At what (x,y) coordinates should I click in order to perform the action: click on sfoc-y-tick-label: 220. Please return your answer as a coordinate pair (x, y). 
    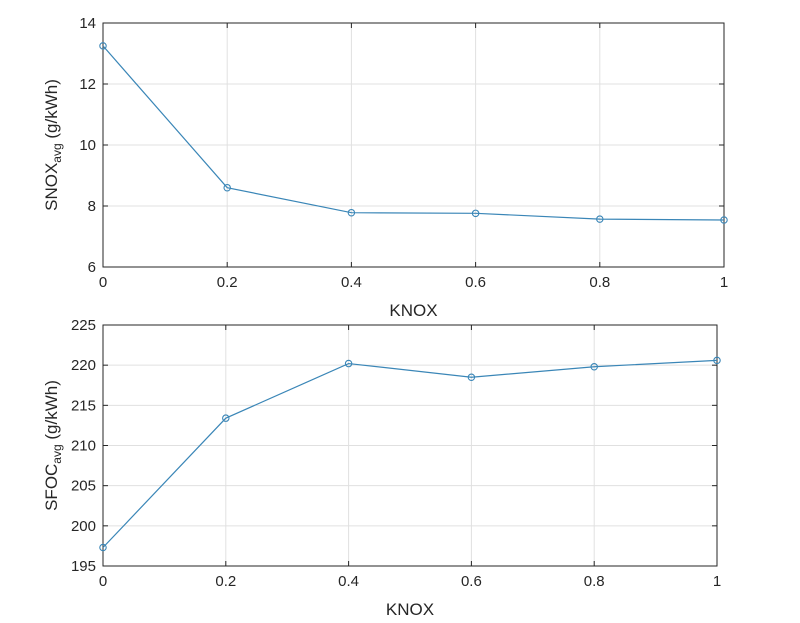
    Looking at the image, I should click on (83, 365).